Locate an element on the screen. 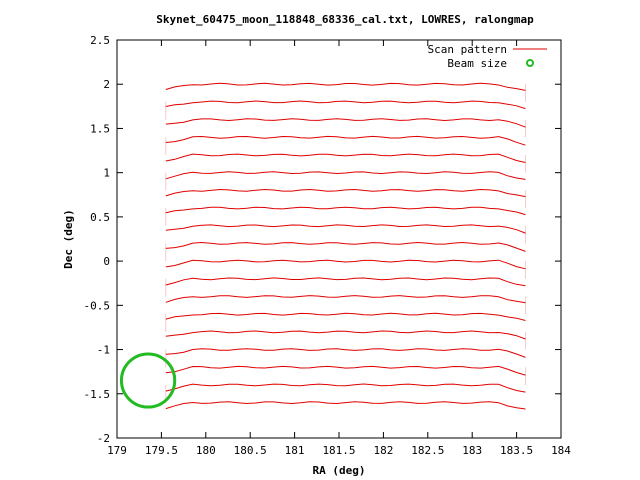  x-tick-label: 182.5 is located at coordinates (427, 450).